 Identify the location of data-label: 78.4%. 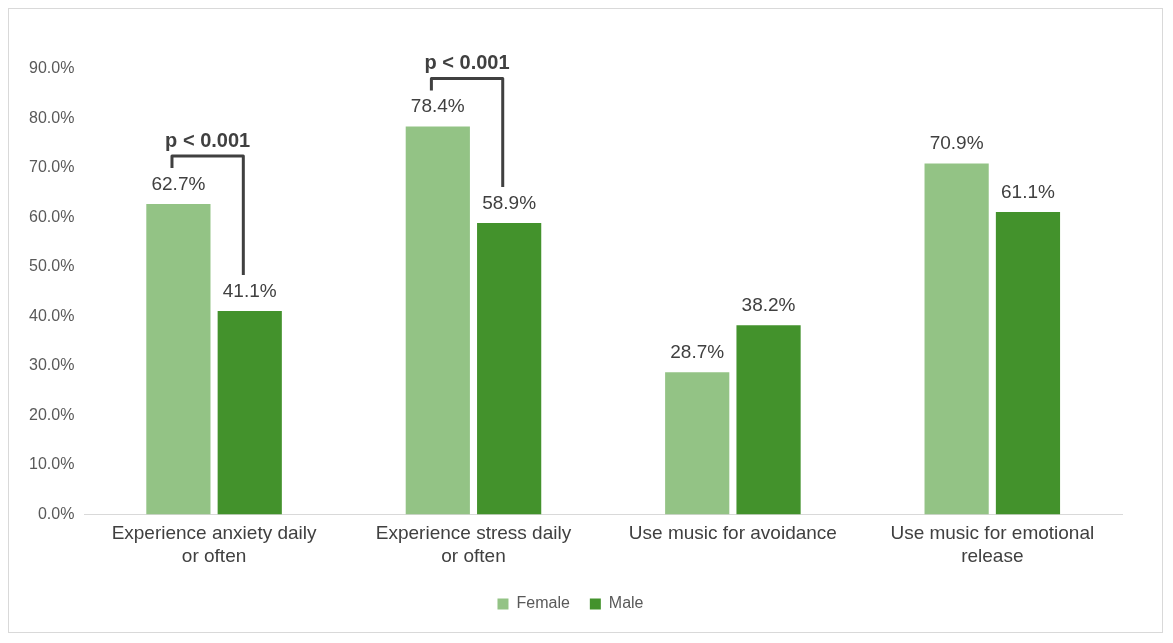
(437, 106).